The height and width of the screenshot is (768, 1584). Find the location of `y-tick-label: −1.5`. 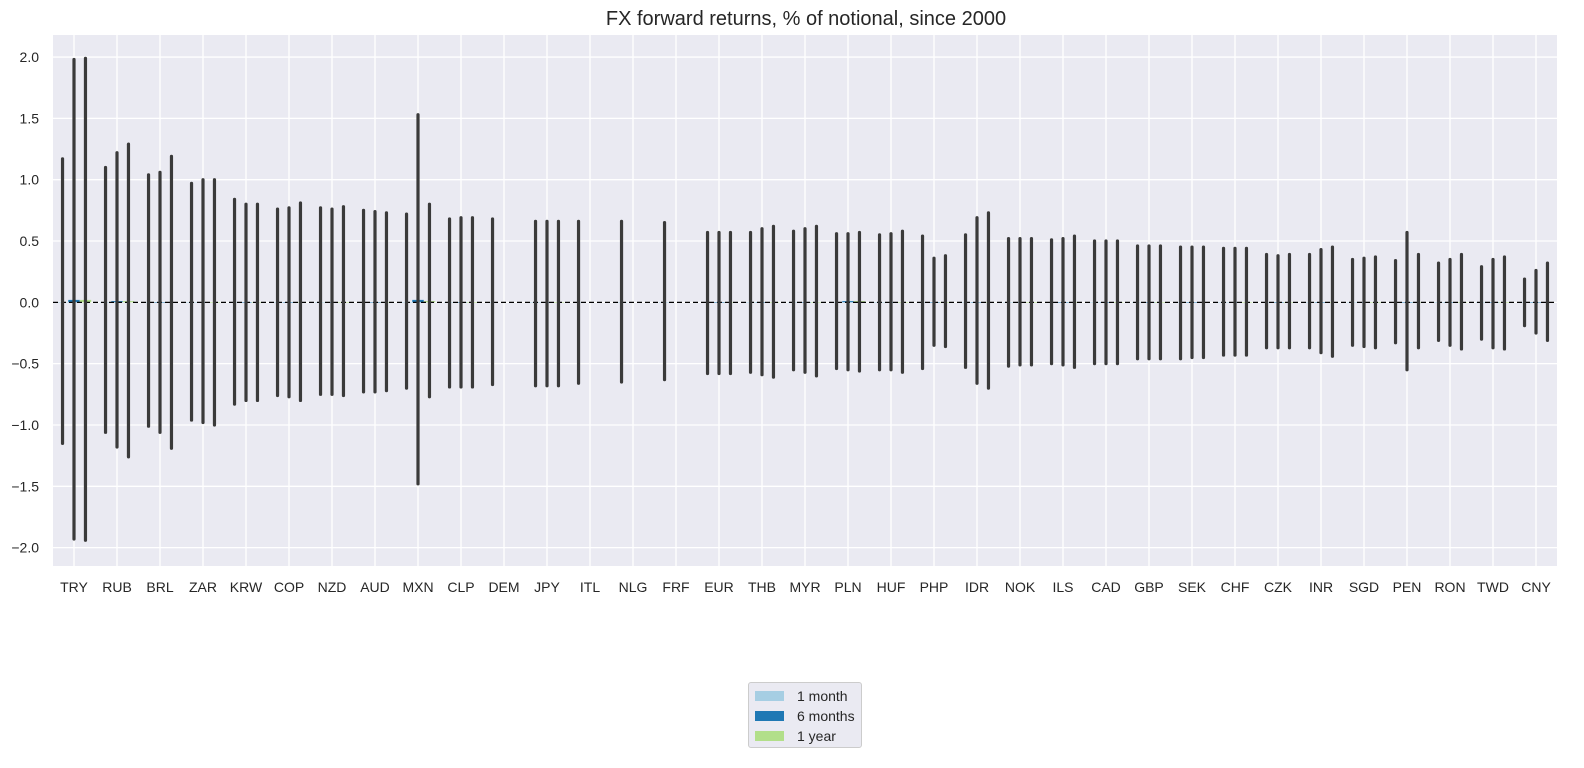

y-tick-label: −1.5 is located at coordinates (25, 486).